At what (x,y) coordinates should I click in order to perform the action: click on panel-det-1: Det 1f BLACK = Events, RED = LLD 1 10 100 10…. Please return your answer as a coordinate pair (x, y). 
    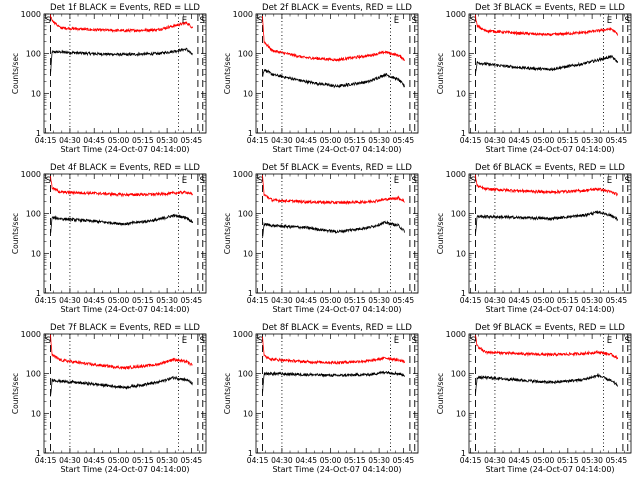
    Looking at the image, I should click on (109, 78).